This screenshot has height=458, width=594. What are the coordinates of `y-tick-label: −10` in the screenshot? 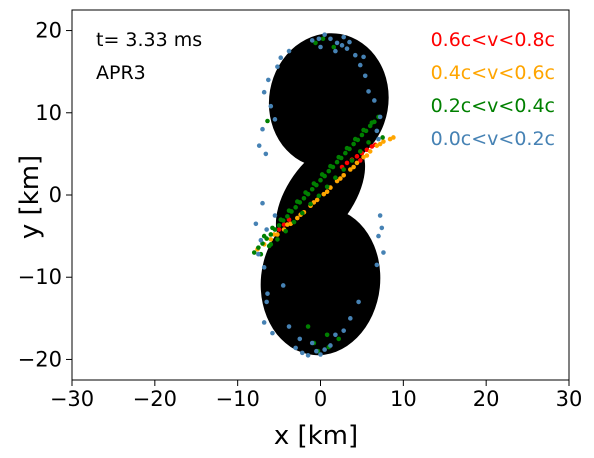 It's located at (40, 277).